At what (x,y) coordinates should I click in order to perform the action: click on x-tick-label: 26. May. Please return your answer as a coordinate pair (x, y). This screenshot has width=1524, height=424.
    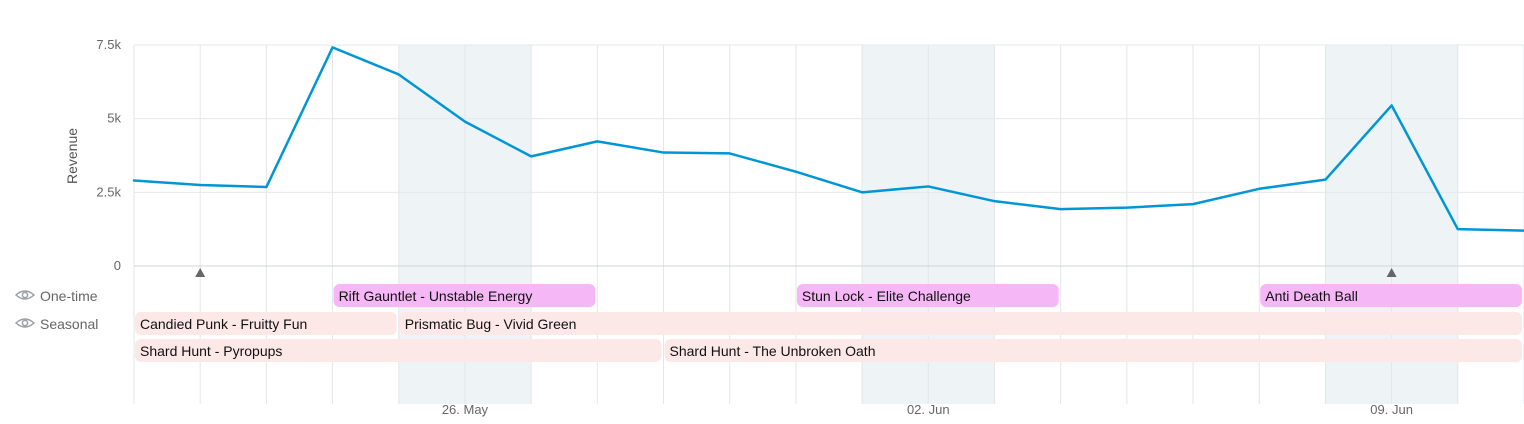
    Looking at the image, I should click on (465, 409).